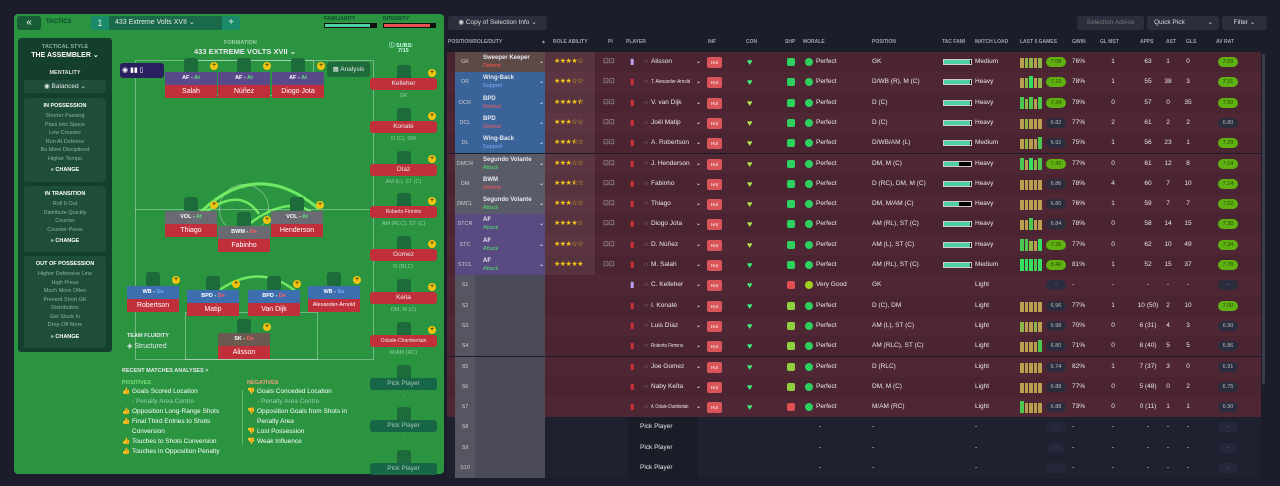 The height and width of the screenshot is (486, 1280). Describe the element at coordinates (191, 85) in the screenshot. I see `pitch-player-card: AF - At Salah` at that location.